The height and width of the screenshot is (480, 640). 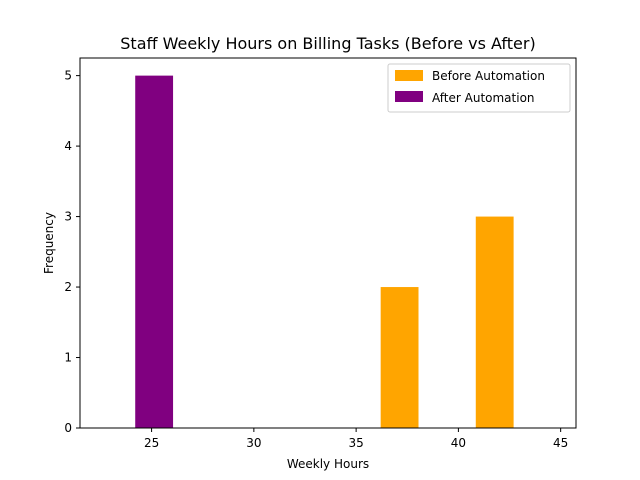 What do you see at coordinates (483, 98) in the screenshot?
I see `legend-label-after: After Automation` at bounding box center [483, 98].